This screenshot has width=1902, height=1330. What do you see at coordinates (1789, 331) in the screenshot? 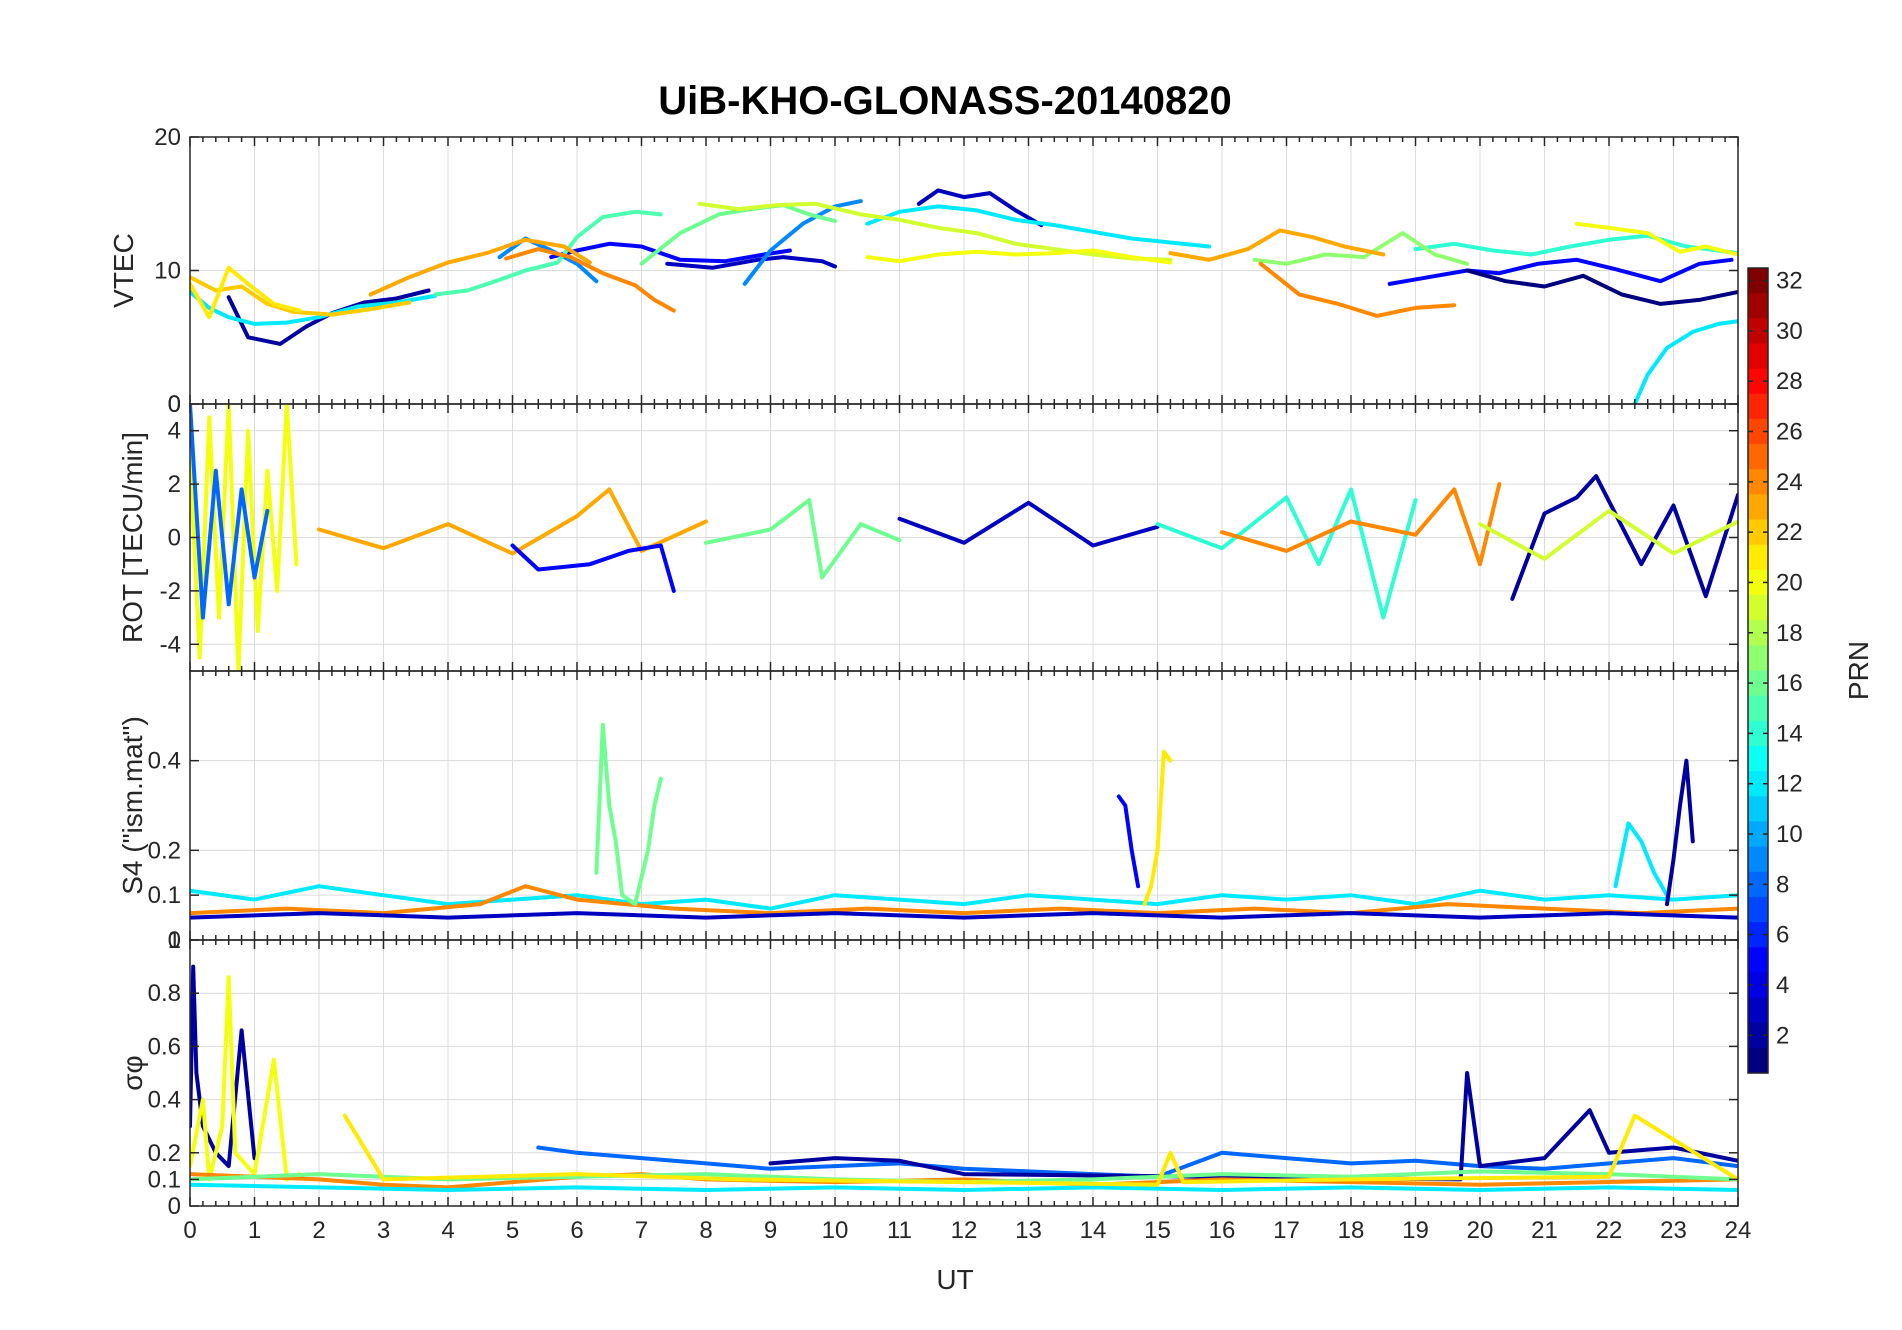
I see `colorbar-tick-label: 30` at bounding box center [1789, 331].